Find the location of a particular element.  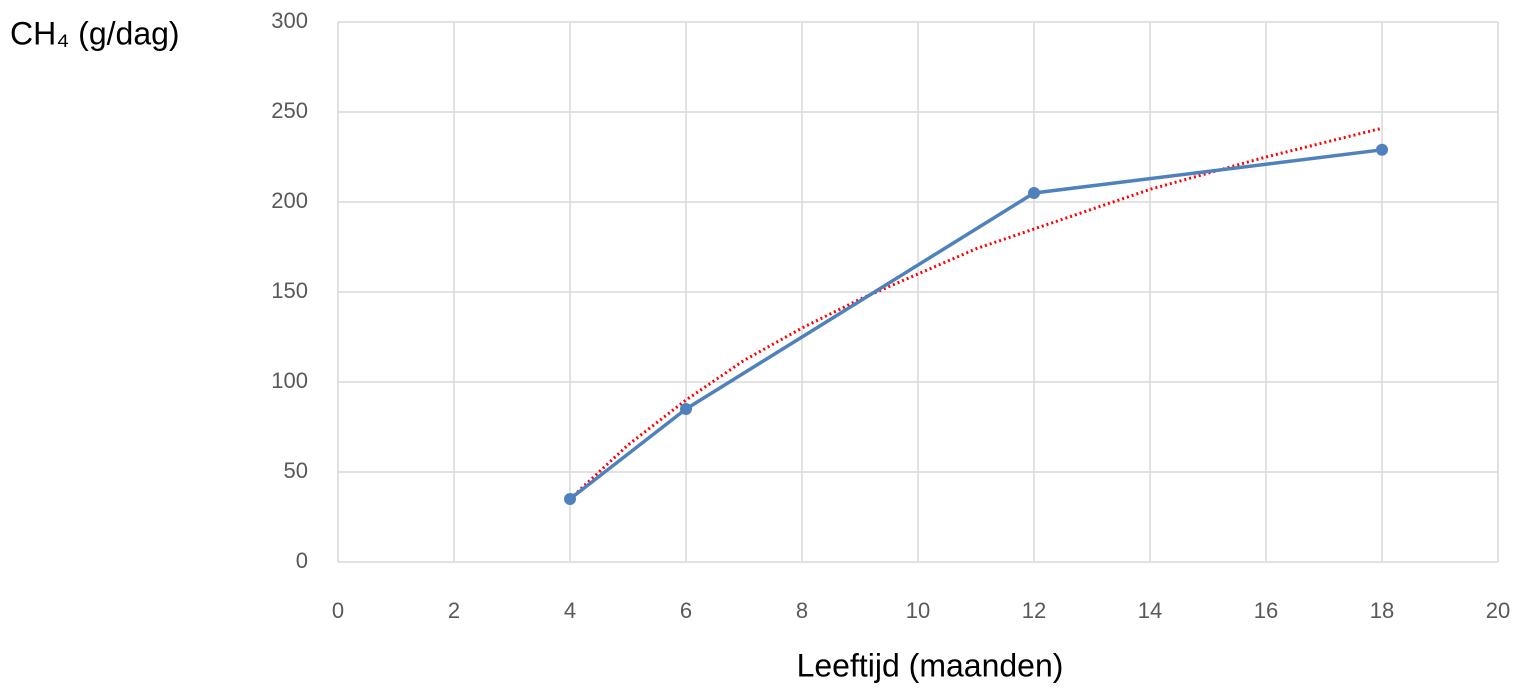

x-tick-label: 12 is located at coordinates (1034, 610).